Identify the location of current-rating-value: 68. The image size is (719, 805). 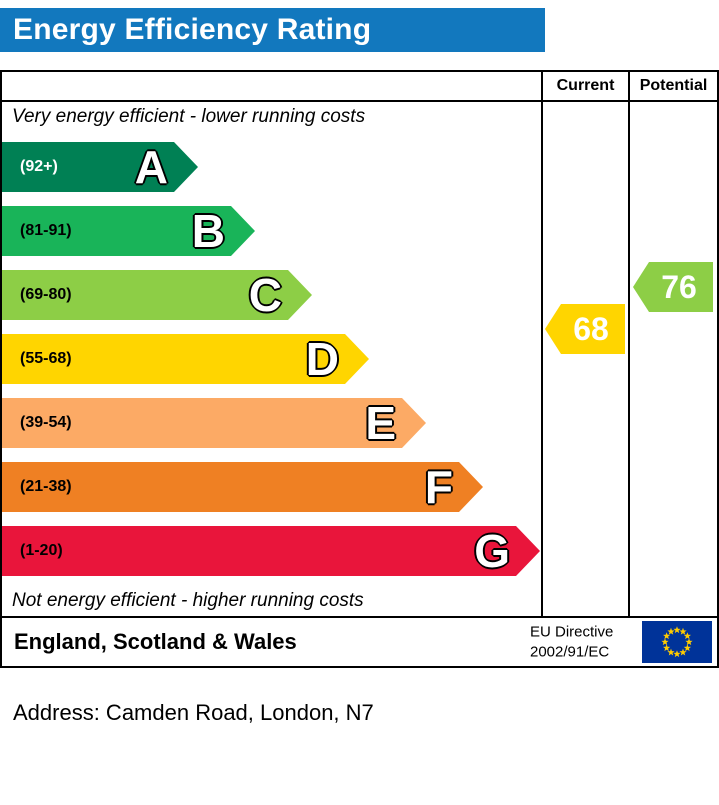
(591, 328).